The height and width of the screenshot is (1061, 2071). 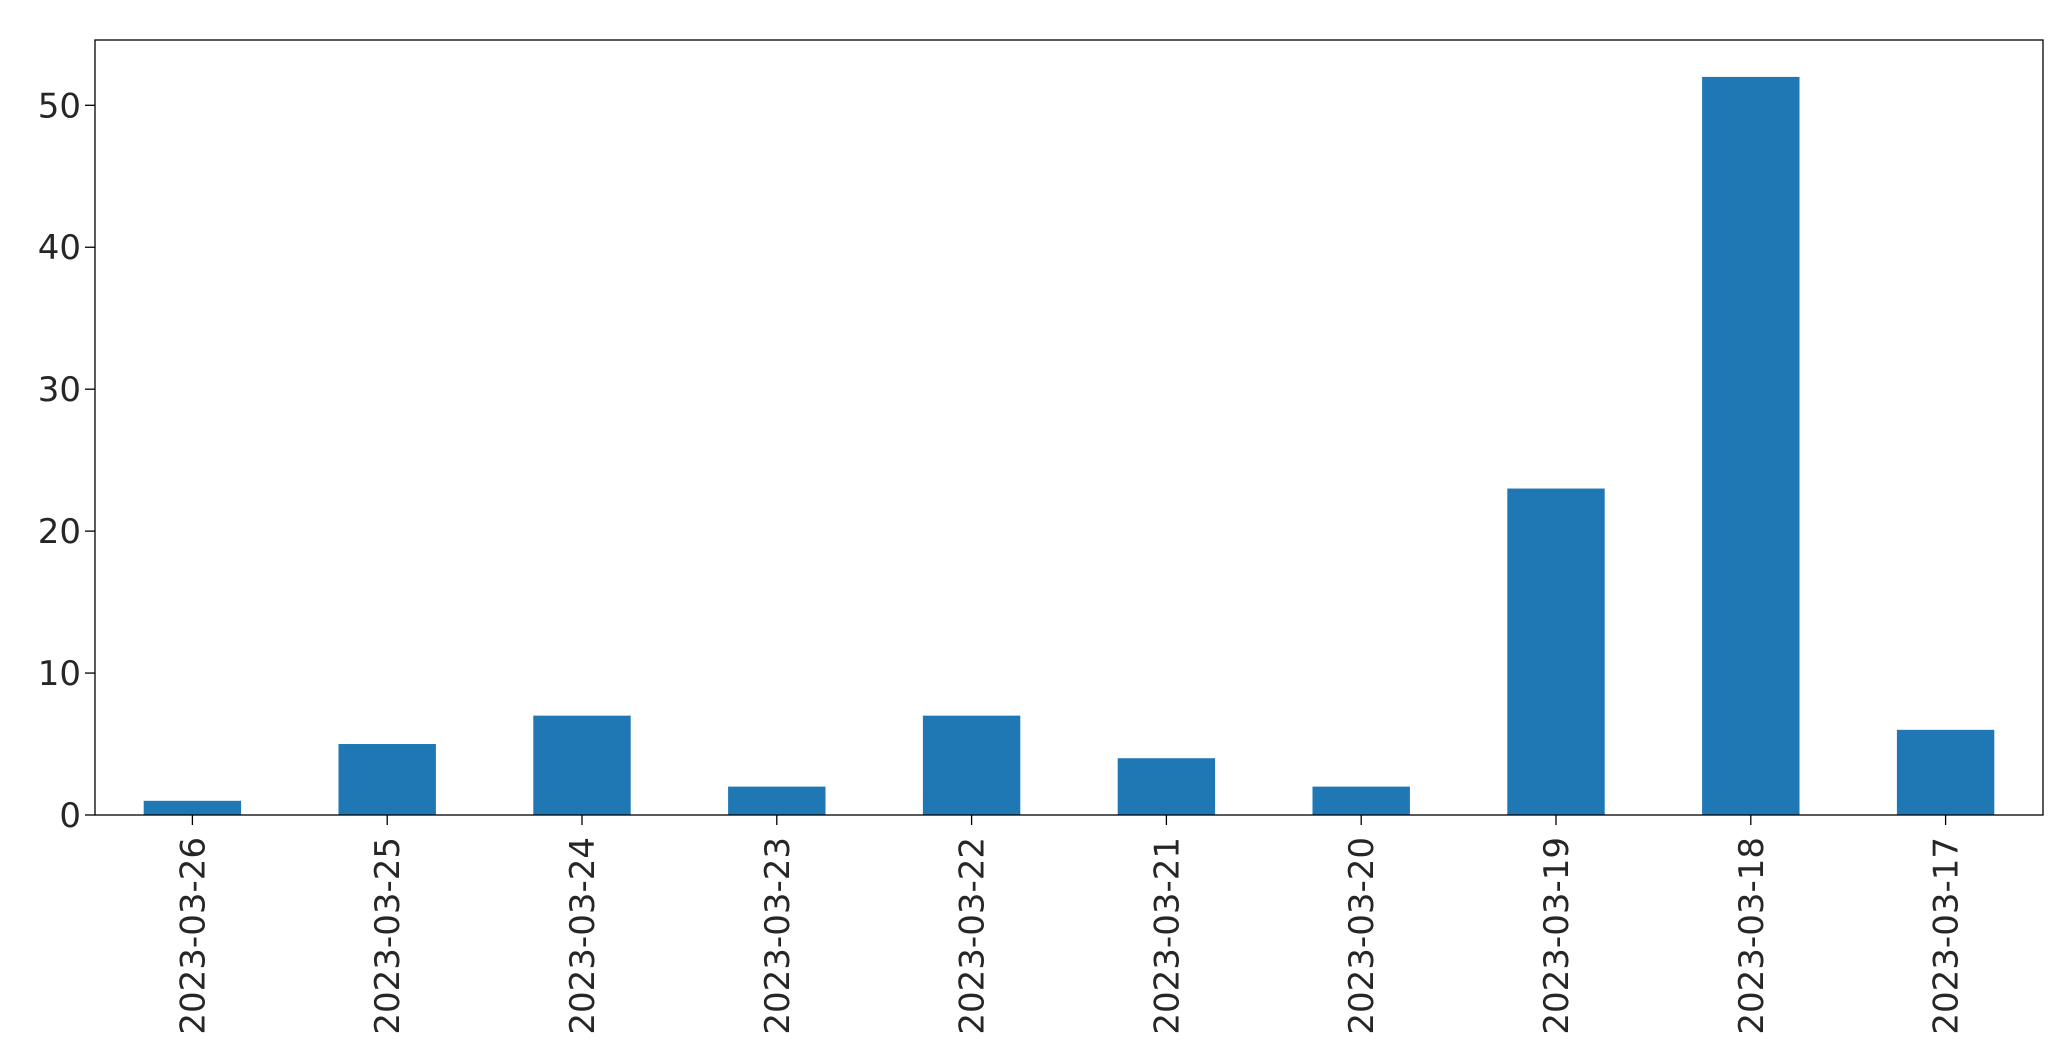 What do you see at coordinates (66, 461) in the screenshot?
I see `y-axis: 0 10 20 30 40 50` at bounding box center [66, 461].